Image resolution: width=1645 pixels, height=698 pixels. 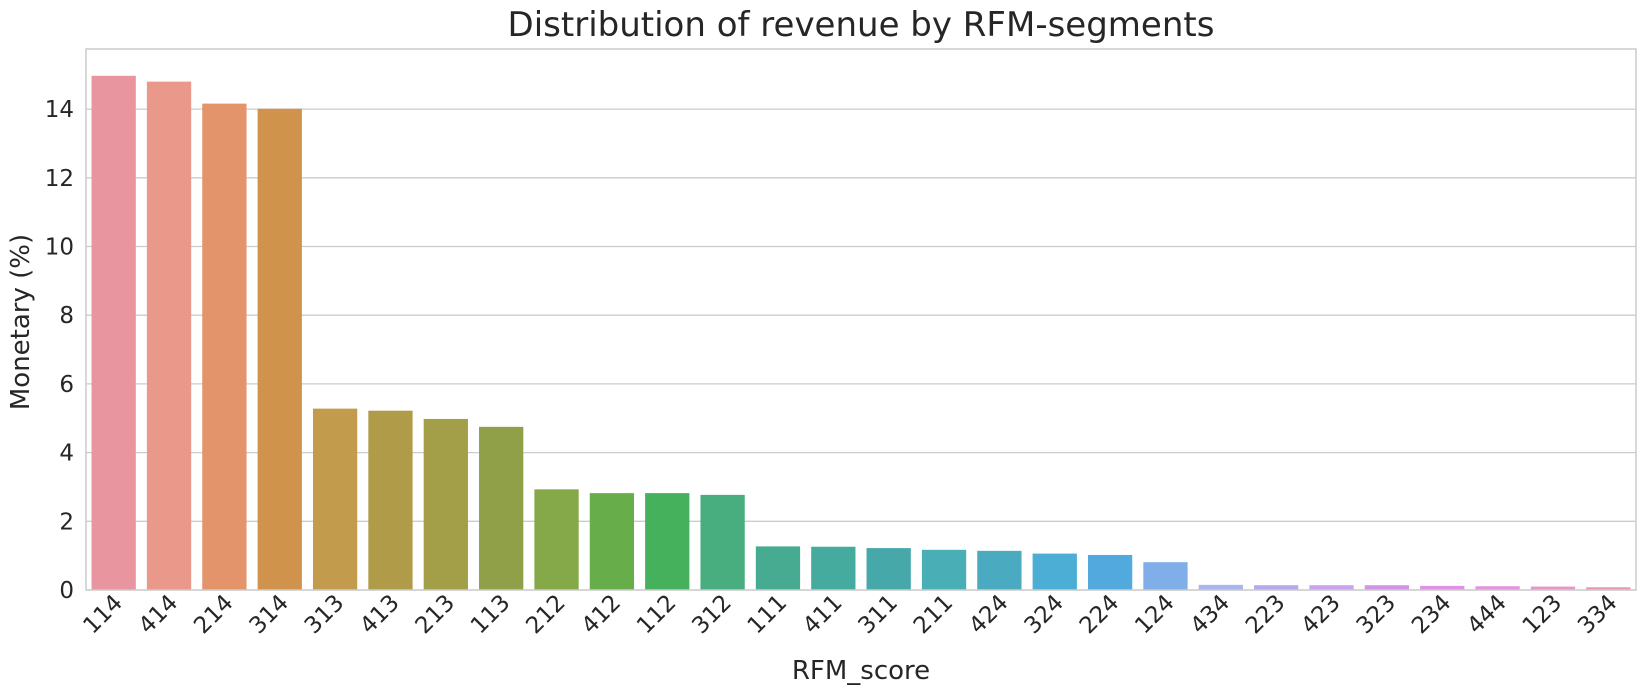 I want to click on x-tick-label: 311, so click(x=877, y=614).